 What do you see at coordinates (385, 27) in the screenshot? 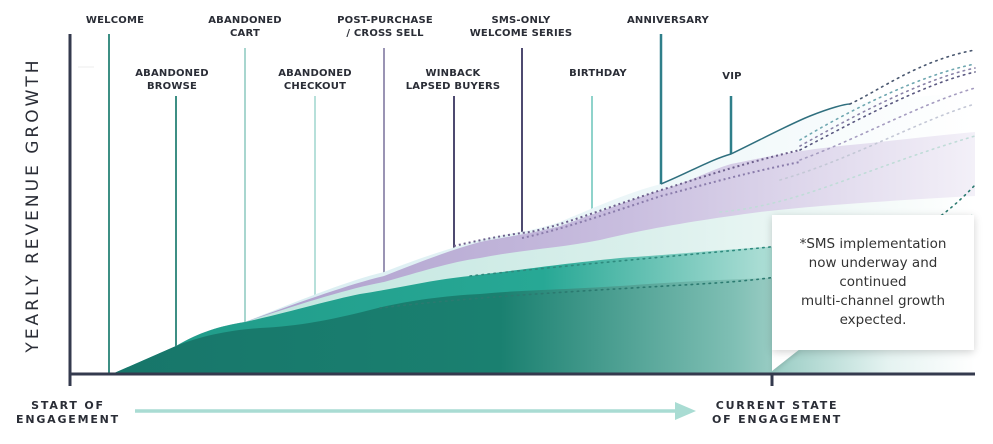
I see `label-post-purchase: POST-PURCHASE / CROSS SELL` at bounding box center [385, 27].